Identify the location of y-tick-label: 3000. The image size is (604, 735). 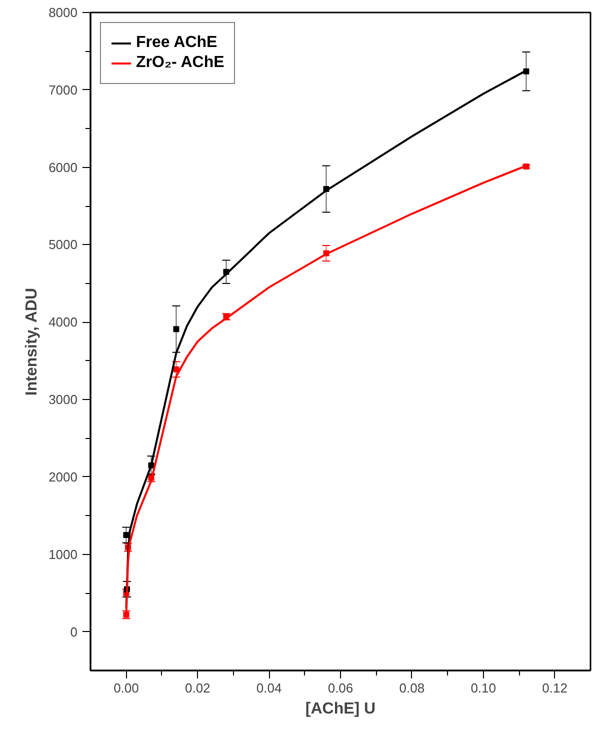
(63, 400).